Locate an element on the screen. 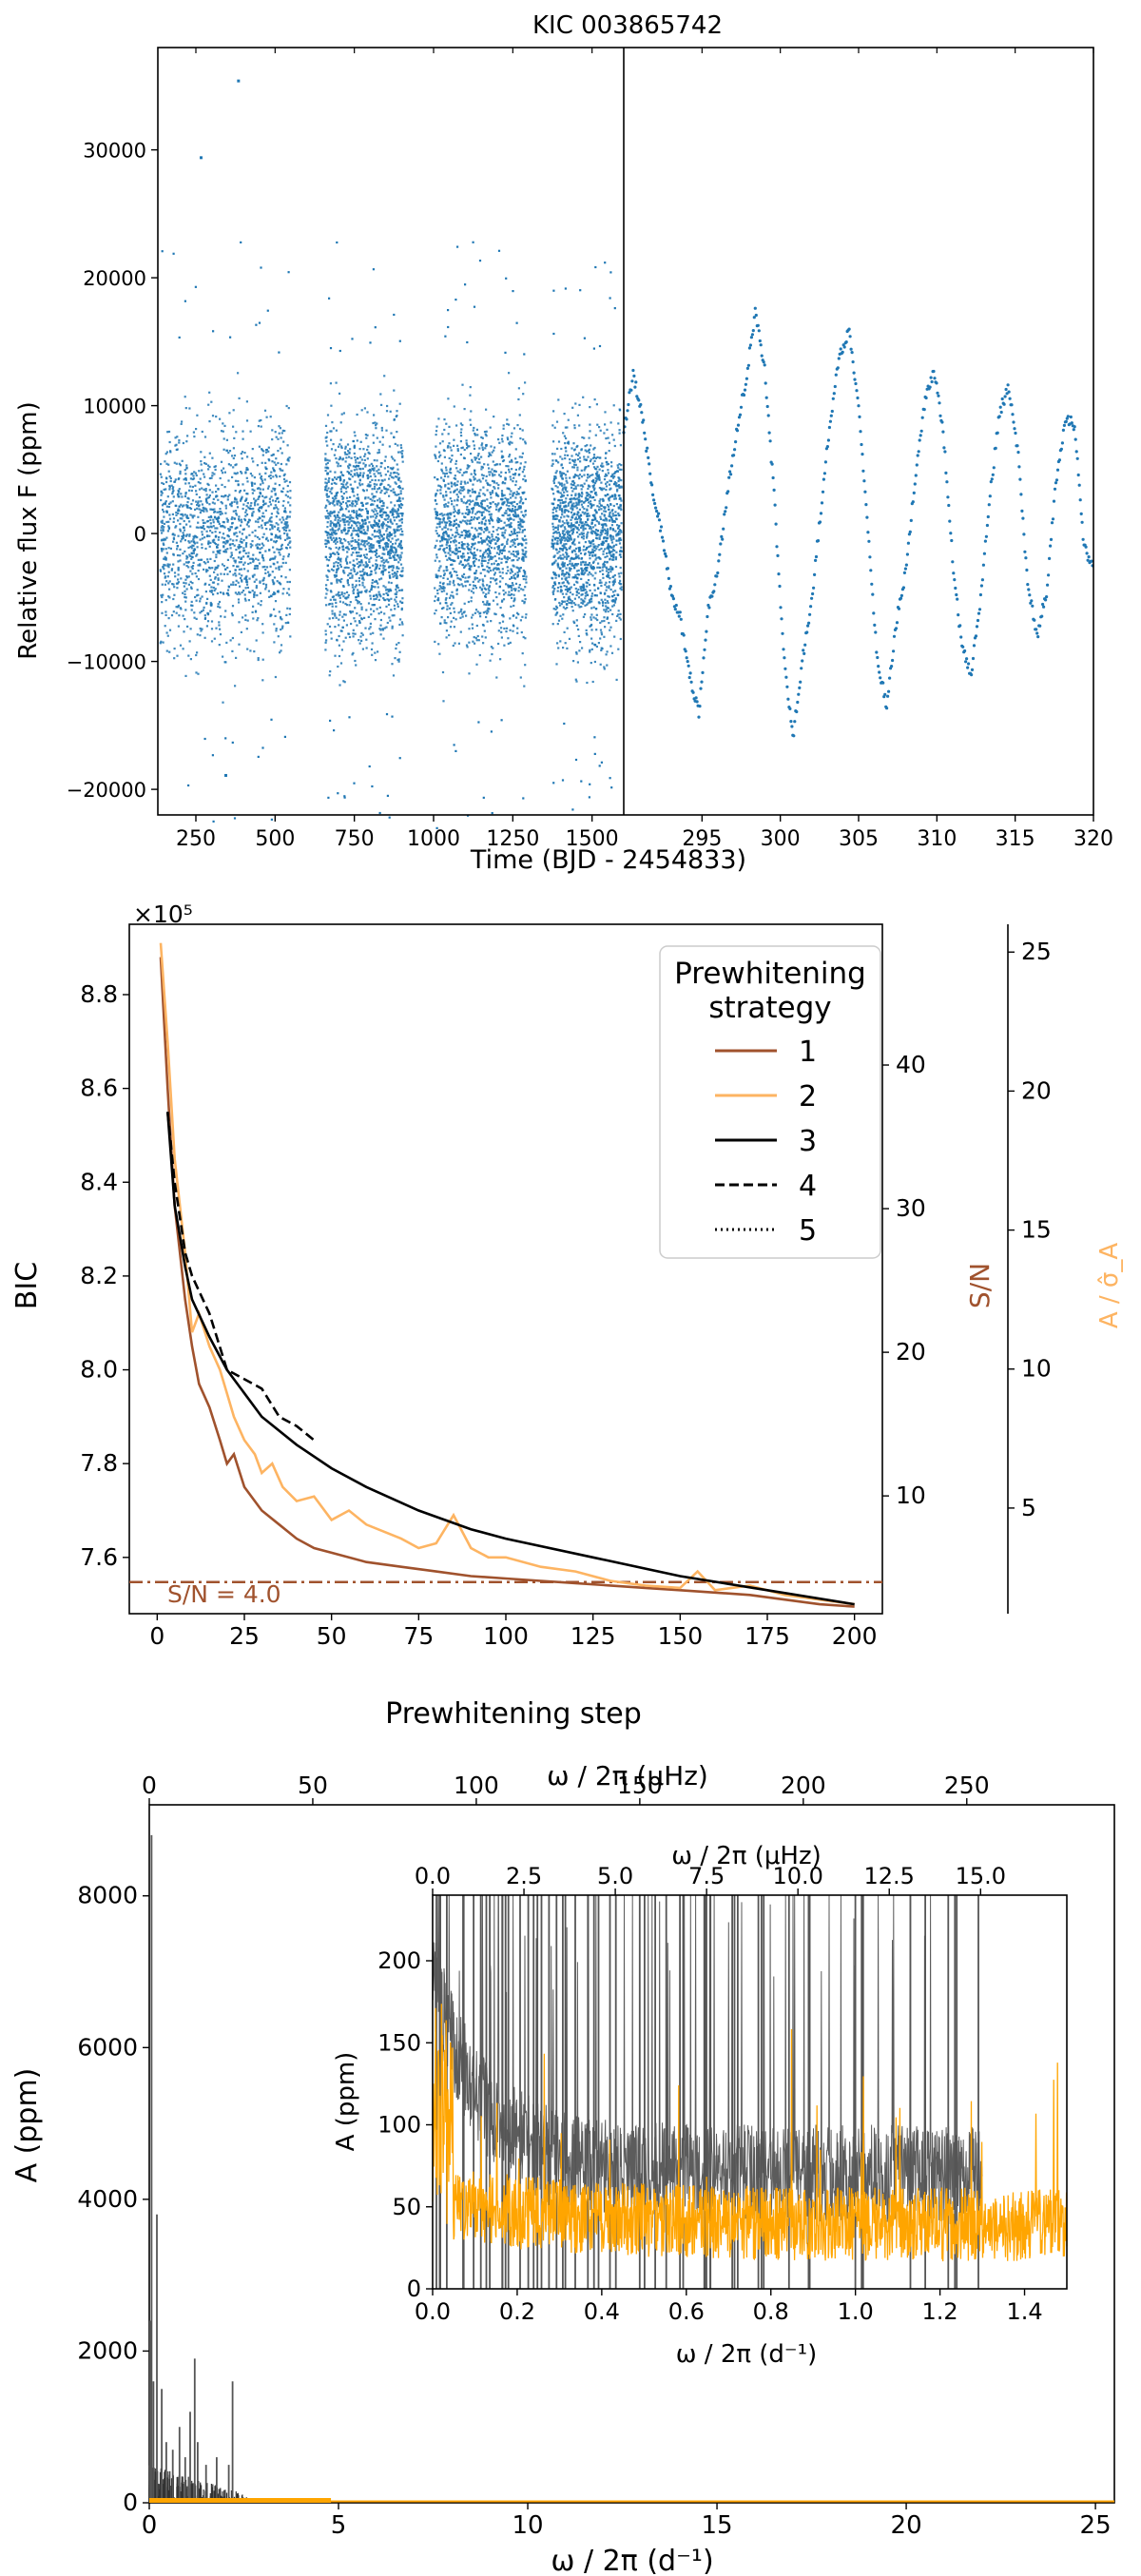 The height and width of the screenshot is (2576, 1141). light-curve-y-axis-label: Relative flux F (ppm) is located at coordinates (28, 530).